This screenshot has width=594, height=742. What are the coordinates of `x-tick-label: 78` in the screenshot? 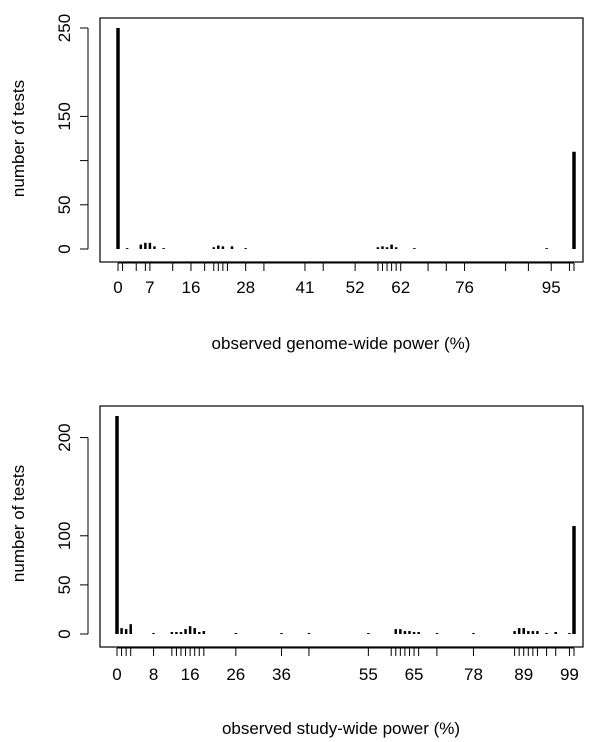 It's located at (473, 674).